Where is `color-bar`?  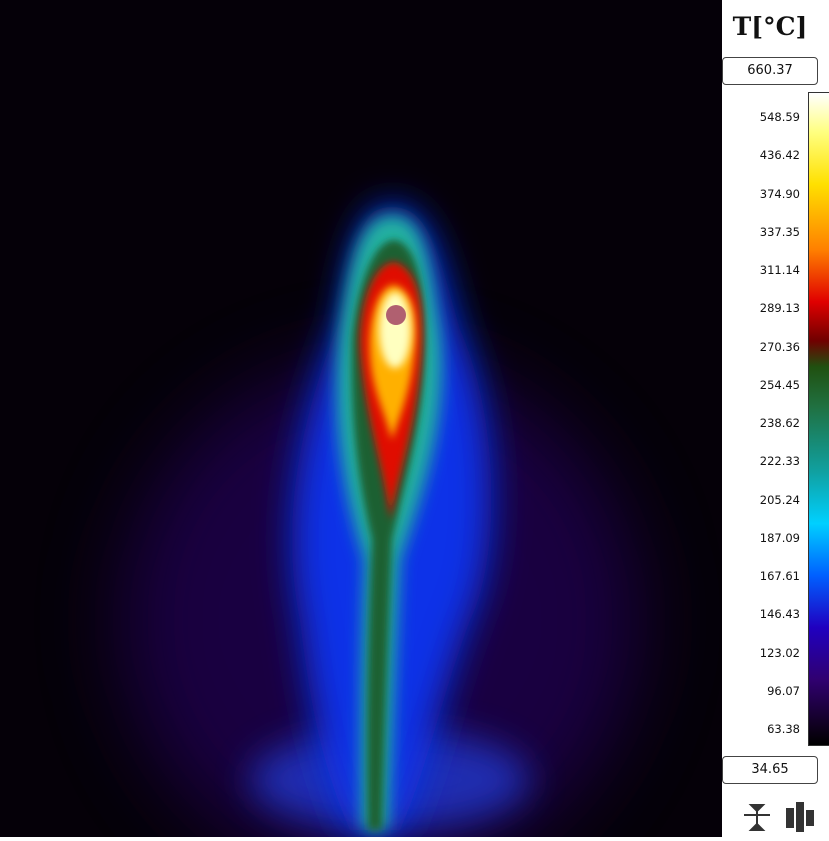
color-bar is located at coordinates (818, 419).